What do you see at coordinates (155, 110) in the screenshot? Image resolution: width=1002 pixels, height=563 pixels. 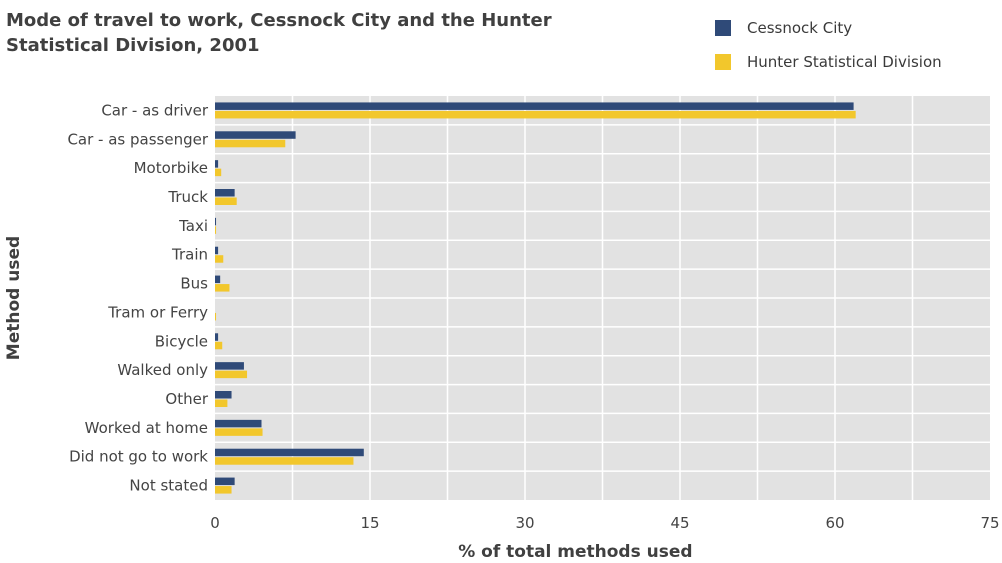 I see `category-label: Car - as driver` at bounding box center [155, 110].